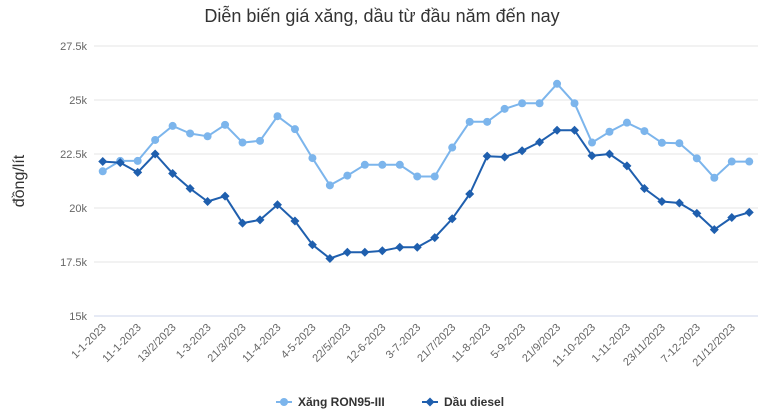  Describe the element at coordinates (341, 402) in the screenshot. I see `legend-label: Xăng RON95-III` at that location.